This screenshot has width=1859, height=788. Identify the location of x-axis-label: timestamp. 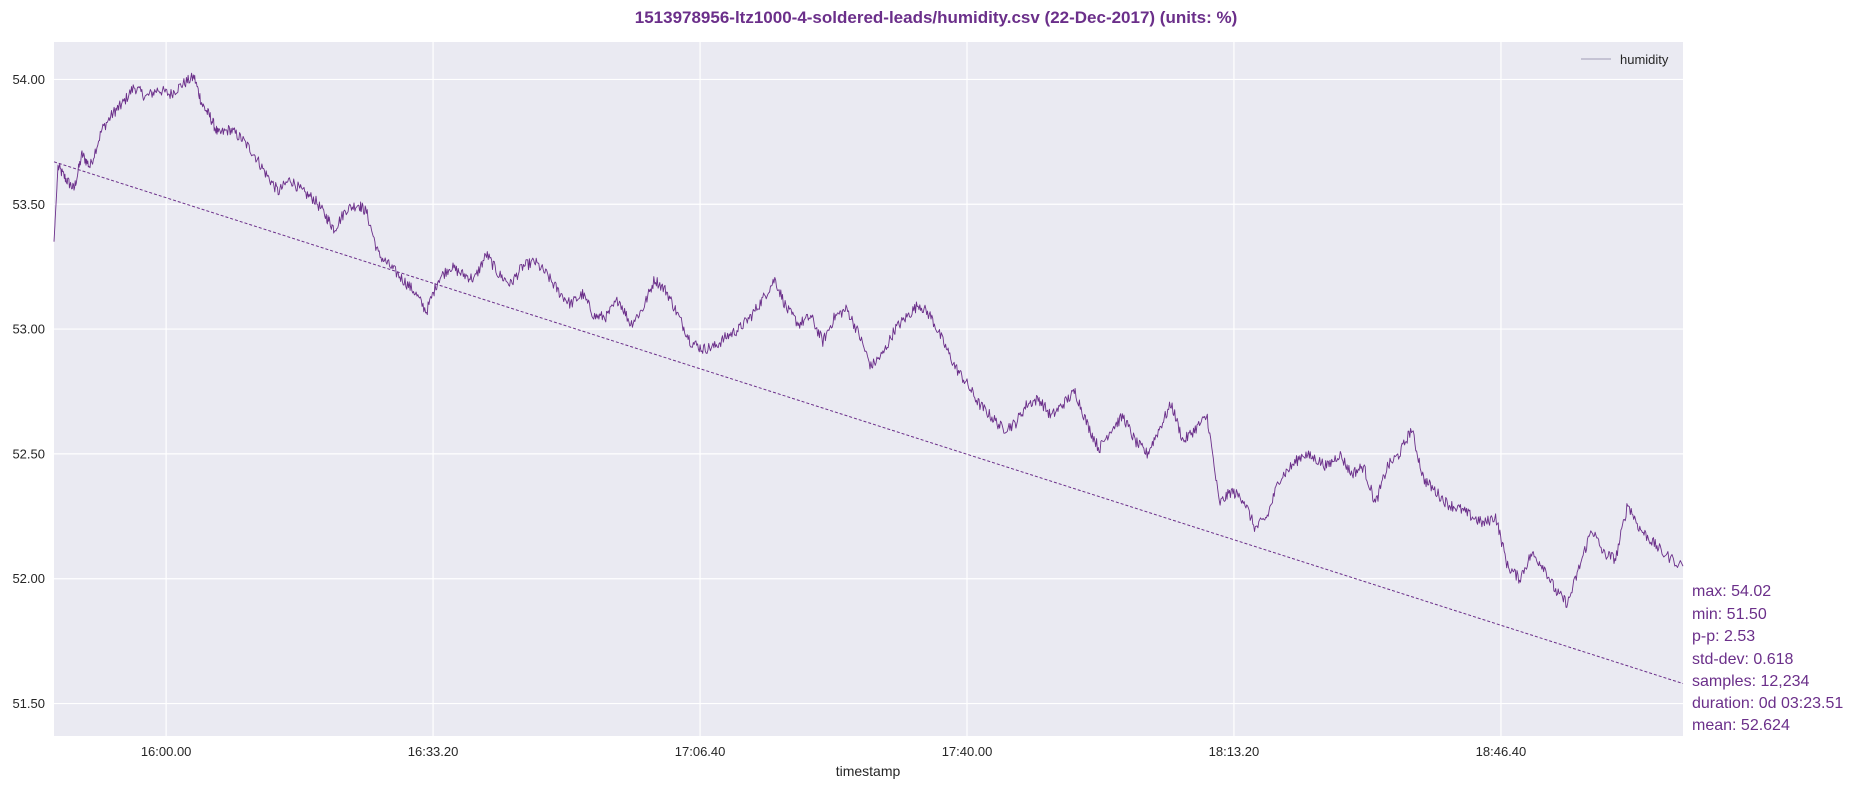
(868, 771).